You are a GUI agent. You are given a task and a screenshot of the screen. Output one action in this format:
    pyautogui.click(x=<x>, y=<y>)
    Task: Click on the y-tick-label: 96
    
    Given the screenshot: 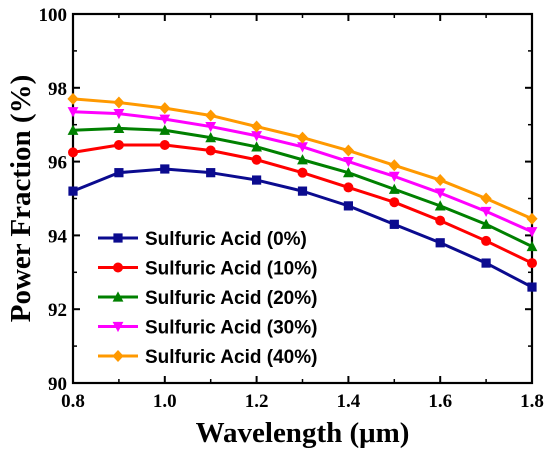 What is the action you would take?
    pyautogui.click(x=57, y=163)
    